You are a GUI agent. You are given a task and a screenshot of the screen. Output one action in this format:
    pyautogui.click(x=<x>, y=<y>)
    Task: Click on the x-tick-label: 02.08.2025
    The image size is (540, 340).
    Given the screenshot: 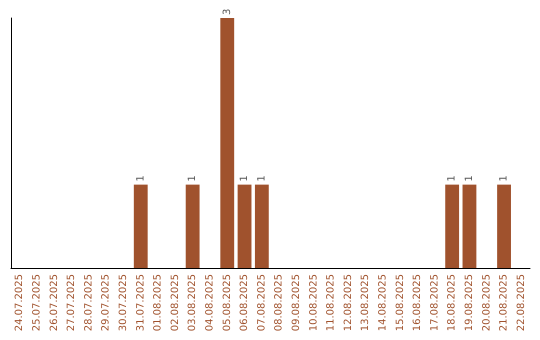 What is the action you would take?
    pyautogui.click(x=175, y=303)
    